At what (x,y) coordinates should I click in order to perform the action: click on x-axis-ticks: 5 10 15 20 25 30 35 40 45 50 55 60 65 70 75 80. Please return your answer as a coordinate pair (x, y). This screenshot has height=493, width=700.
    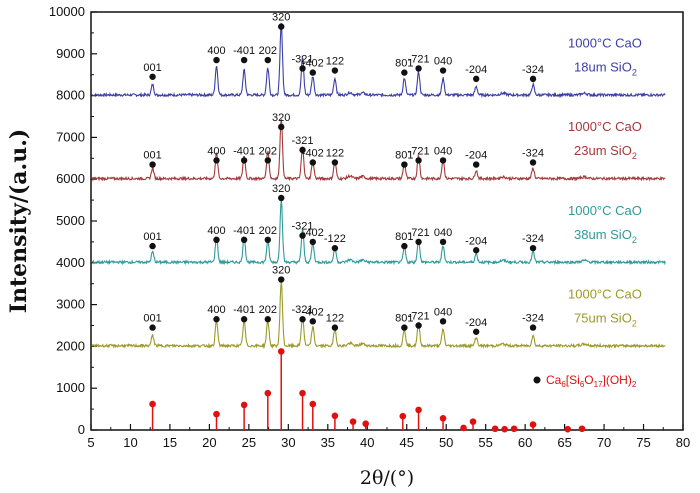
    Looking at the image, I should click on (388, 437).